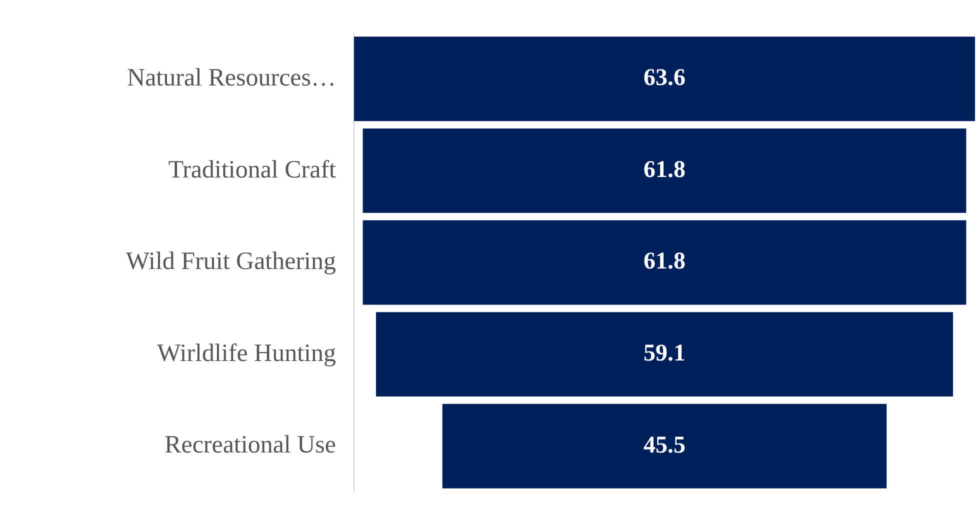 The width and height of the screenshot is (979, 525). I want to click on category-label: Recreational Use, so click(250, 445).